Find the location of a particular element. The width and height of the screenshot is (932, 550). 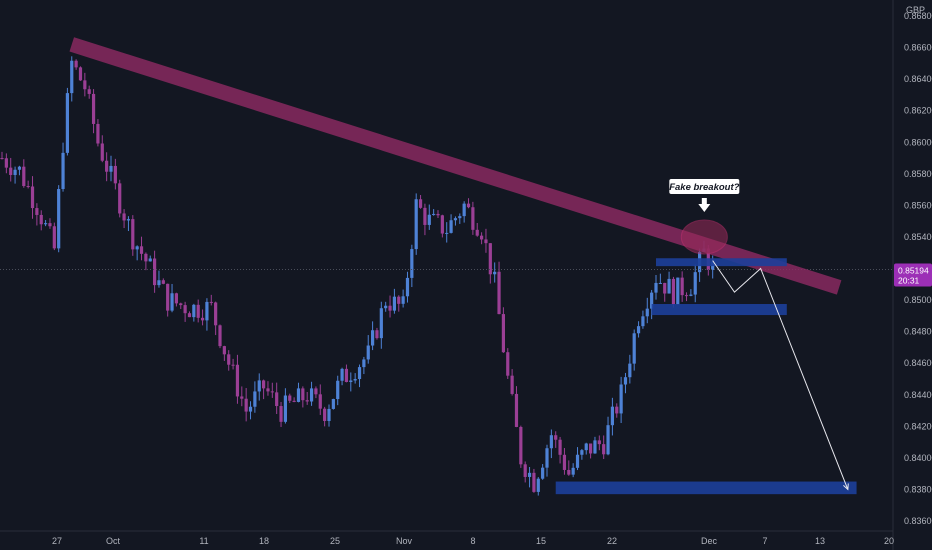

time-axis: 27 Oct 11 18 25 Nov 8 15 22 Dec 7 13 20 is located at coordinates (473, 541).